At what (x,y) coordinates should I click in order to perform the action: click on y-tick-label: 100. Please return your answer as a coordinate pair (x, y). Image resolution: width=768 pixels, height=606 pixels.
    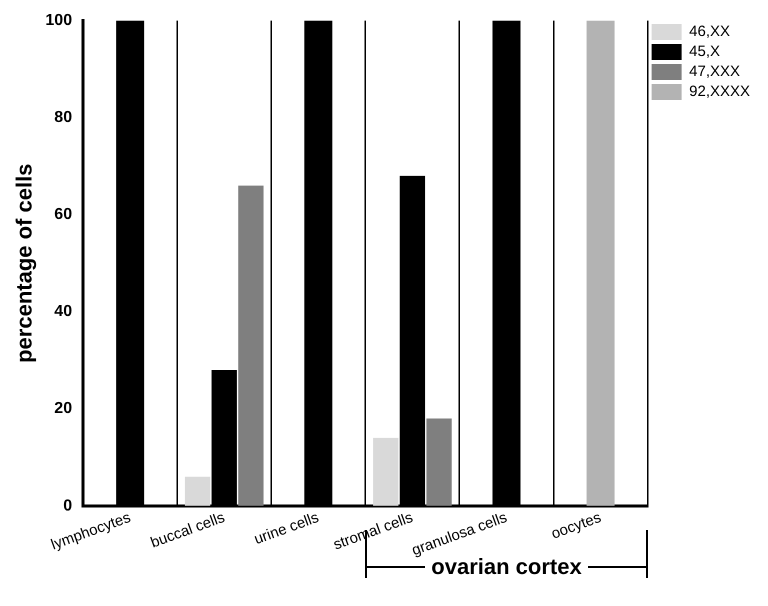
    Looking at the image, I should click on (58, 21).